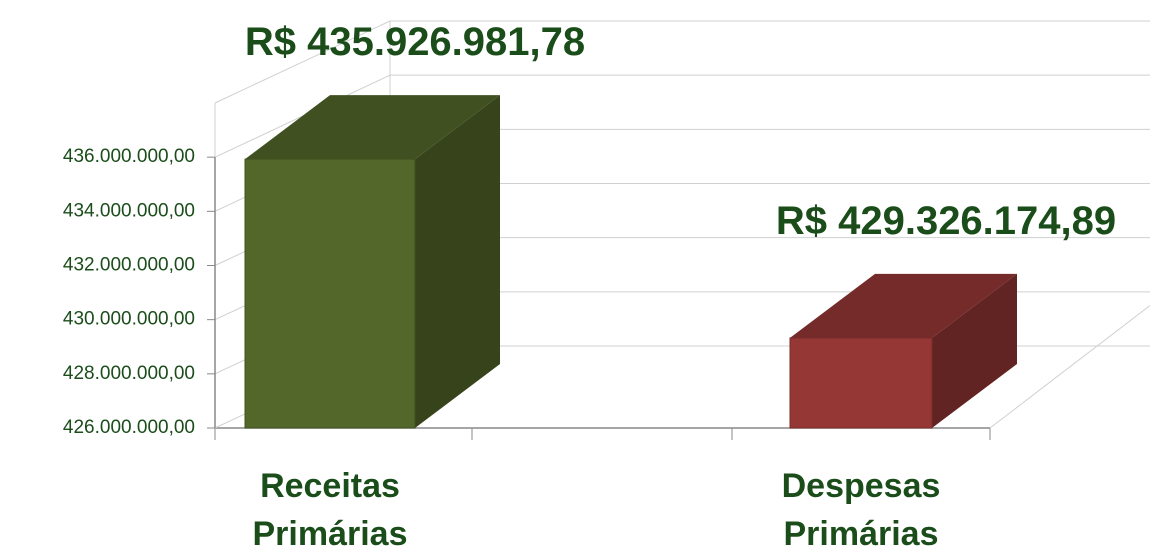  Describe the element at coordinates (129, 210) in the screenshot. I see `y-tick-label: 434.000.000,00` at that location.